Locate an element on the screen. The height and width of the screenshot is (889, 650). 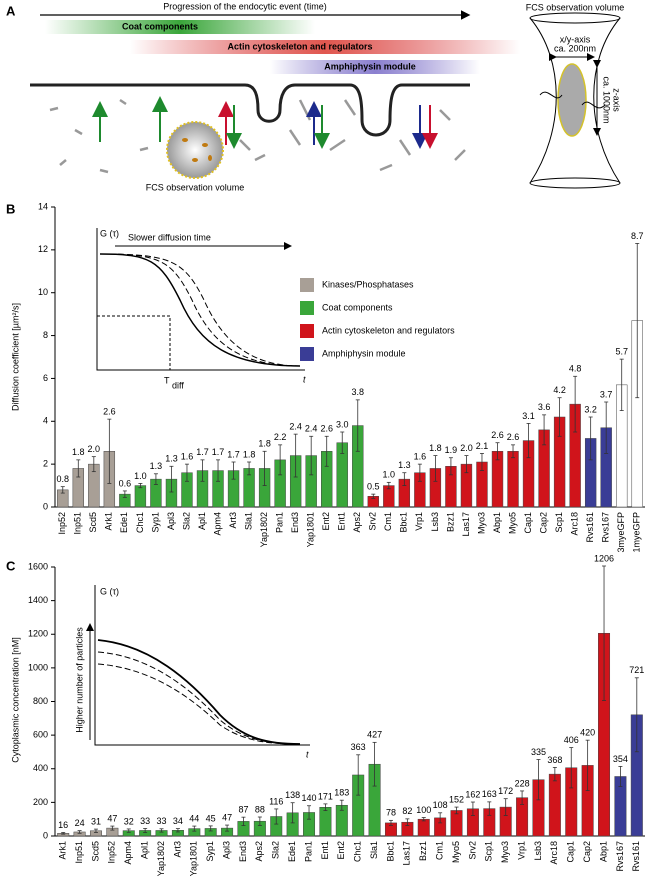
value-label: 87 is located at coordinates (243, 810).